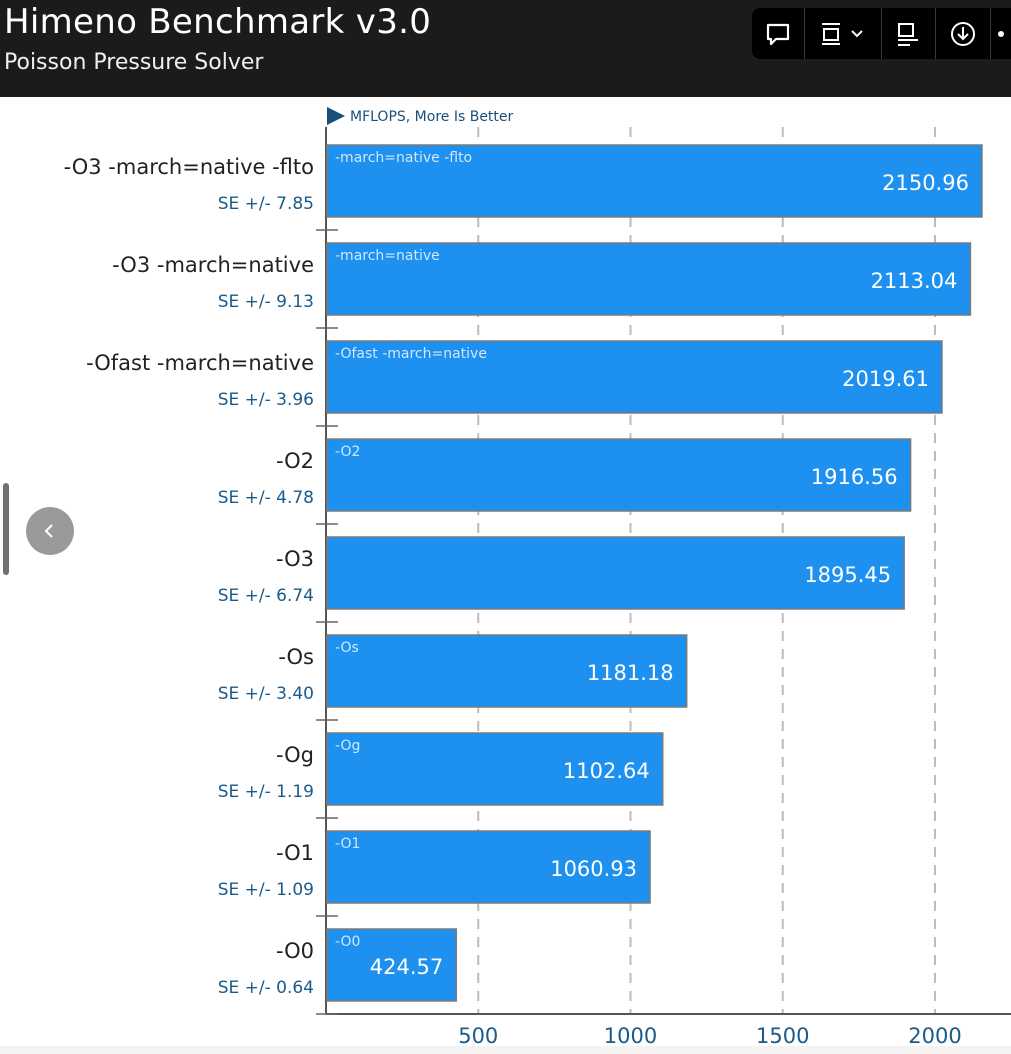 This screenshot has width=1011, height=1054. What do you see at coordinates (336, 116) in the screenshot?
I see `legend-arrow-icon` at bounding box center [336, 116].